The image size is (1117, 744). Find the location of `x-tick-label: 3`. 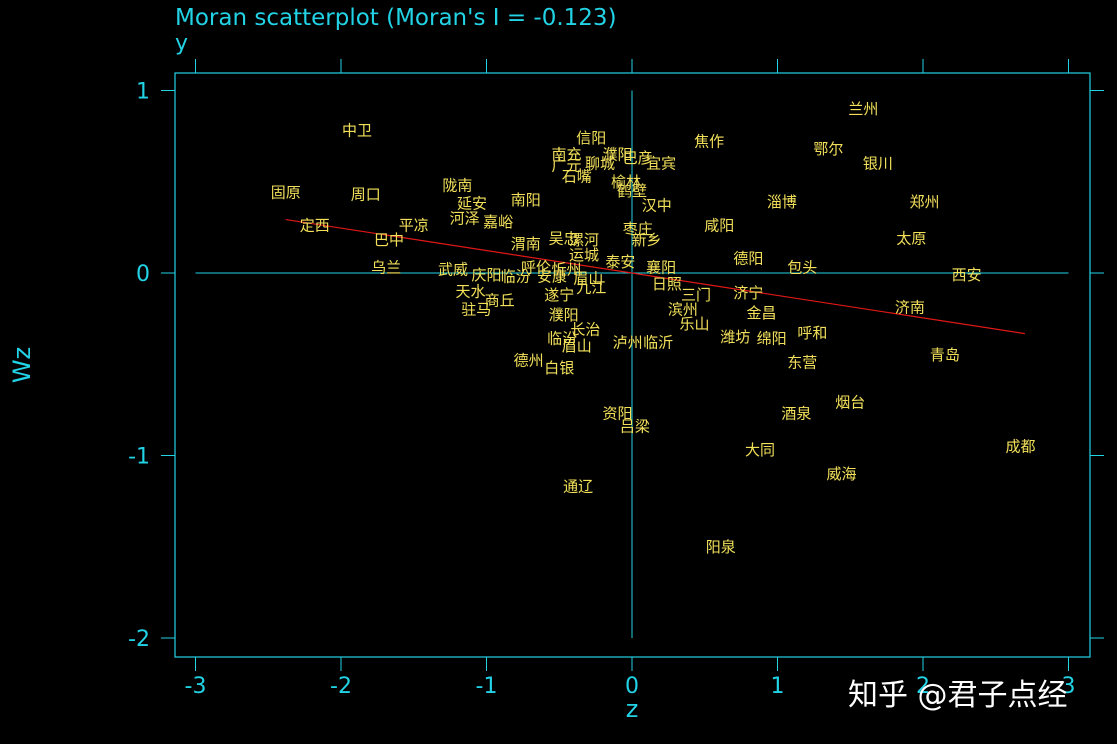

x-tick-label: 3 is located at coordinates (1069, 686).